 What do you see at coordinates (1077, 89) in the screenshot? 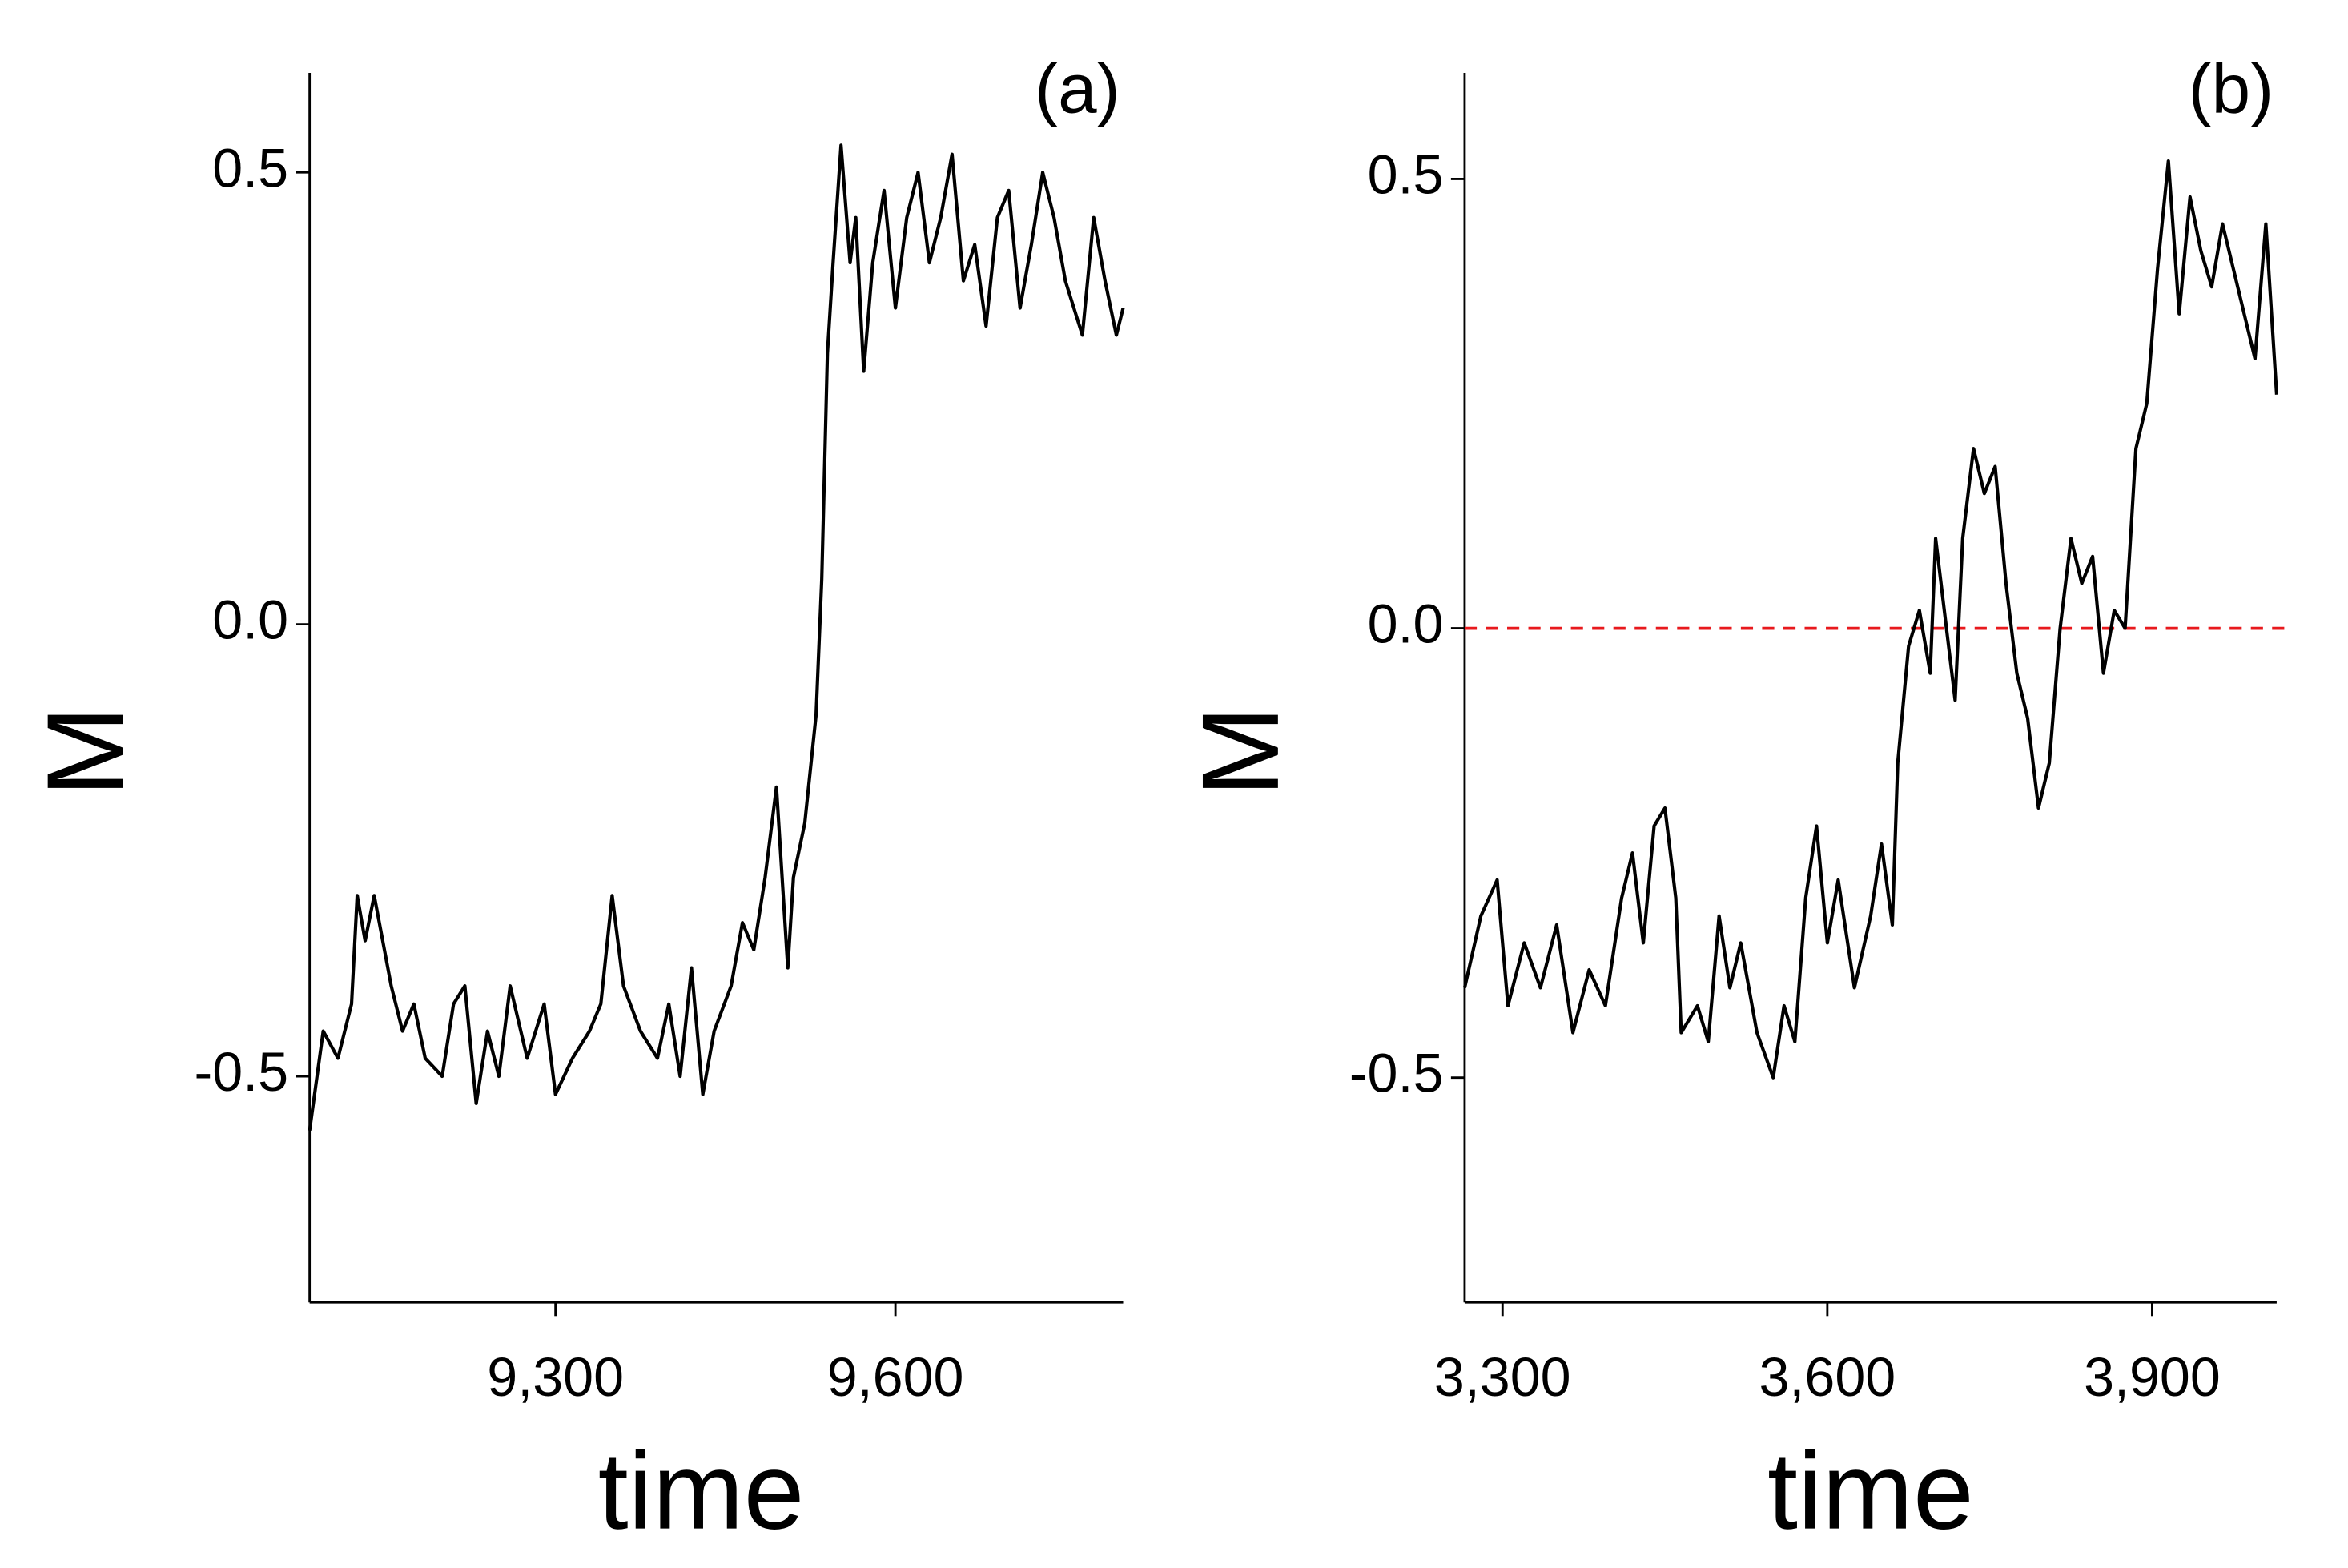
I see `panel-label: (a)` at bounding box center [1077, 89].